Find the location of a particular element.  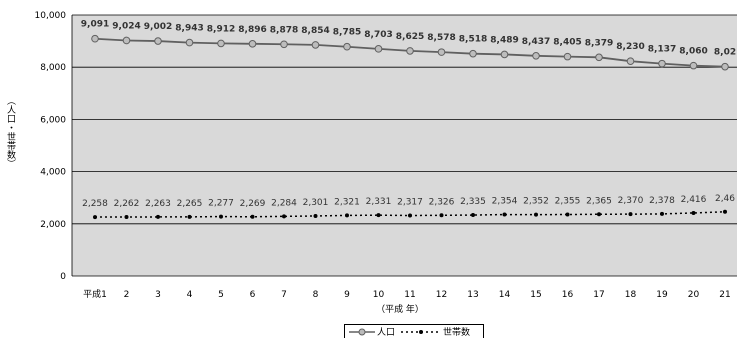

data-label: 8,379 is located at coordinates (599, 43).